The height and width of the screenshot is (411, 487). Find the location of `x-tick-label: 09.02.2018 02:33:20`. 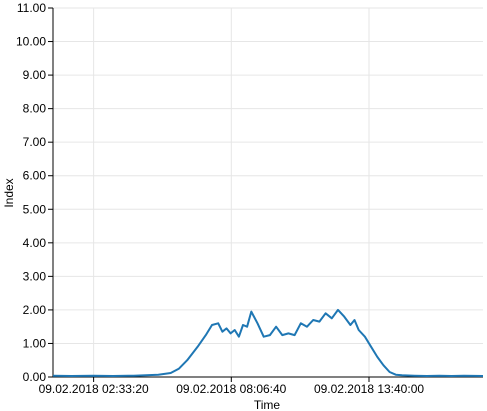

x-tick-label: 09.02.2018 02:33:20 is located at coordinates (94, 389).